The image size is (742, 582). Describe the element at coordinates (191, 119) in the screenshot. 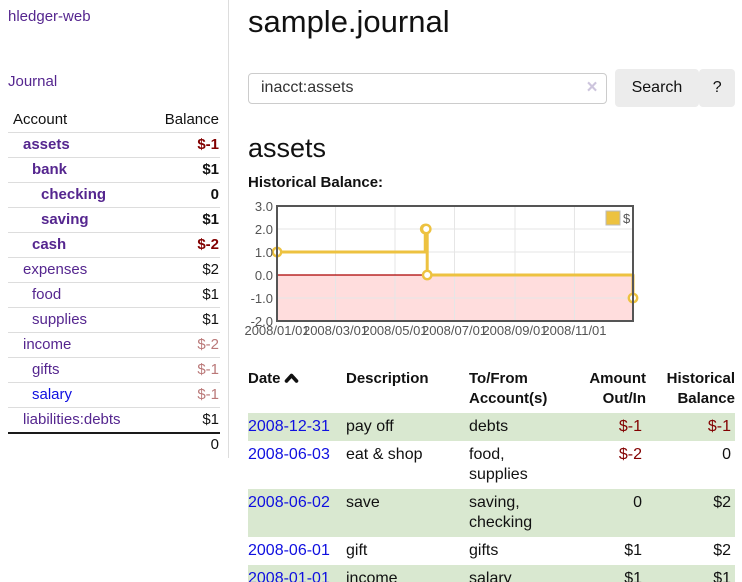

I see `accounts-col-balance: Balance` at that location.